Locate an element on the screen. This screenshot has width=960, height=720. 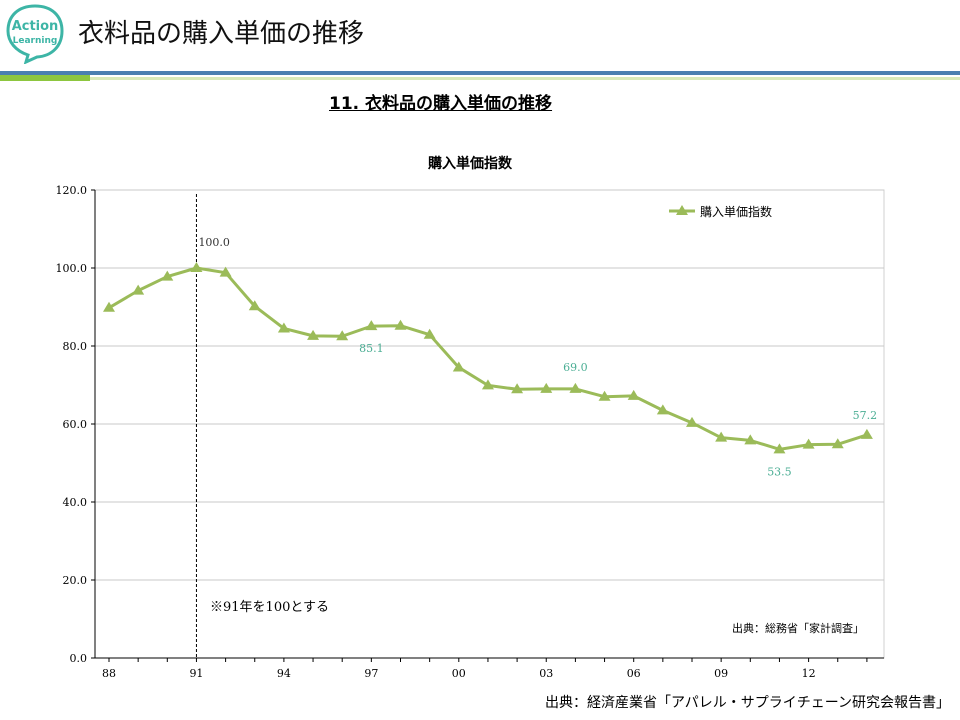
data-label: 57.2 is located at coordinates (865, 415).